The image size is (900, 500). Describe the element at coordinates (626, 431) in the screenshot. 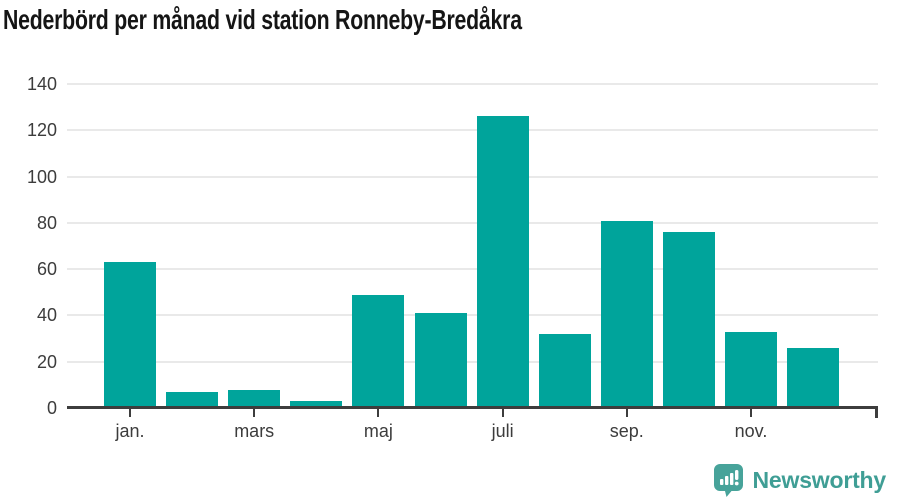

I see `x-axis-tick-label: sep.` at that location.